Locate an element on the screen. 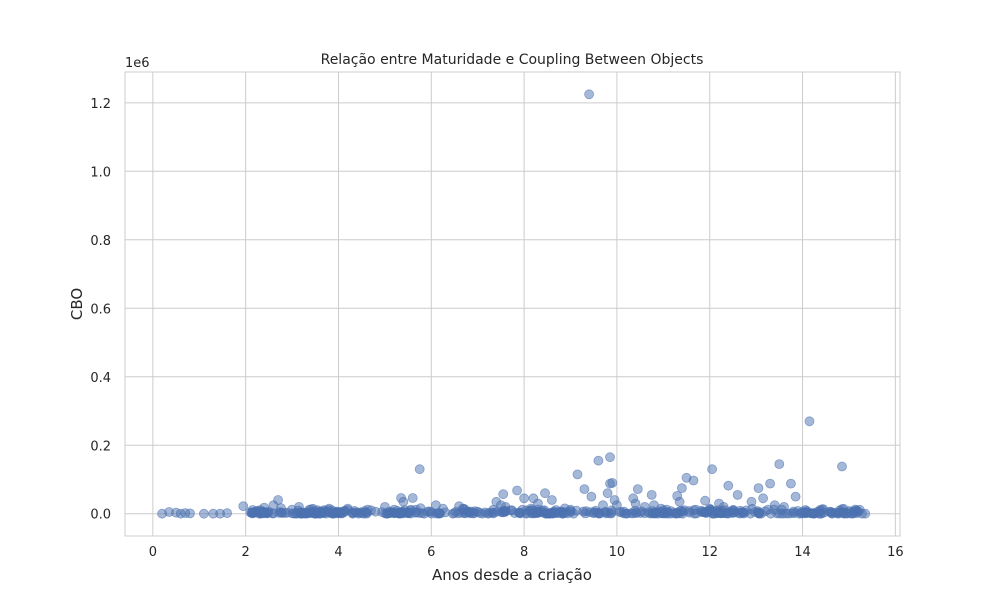 This screenshot has width=1000, height=600. y-tick-labels: 0.0 0.2 0.4 0.6 0.8 1.0 1.2 is located at coordinates (100, 310).